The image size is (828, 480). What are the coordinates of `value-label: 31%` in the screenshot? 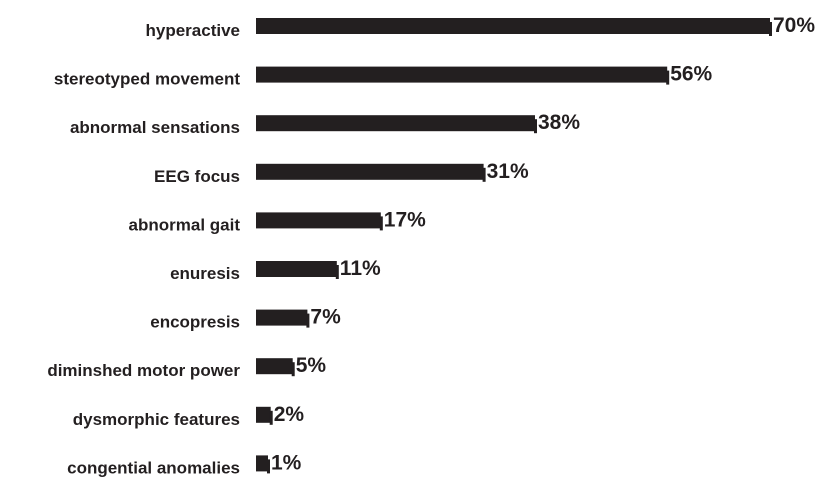 It's located at (508, 171).